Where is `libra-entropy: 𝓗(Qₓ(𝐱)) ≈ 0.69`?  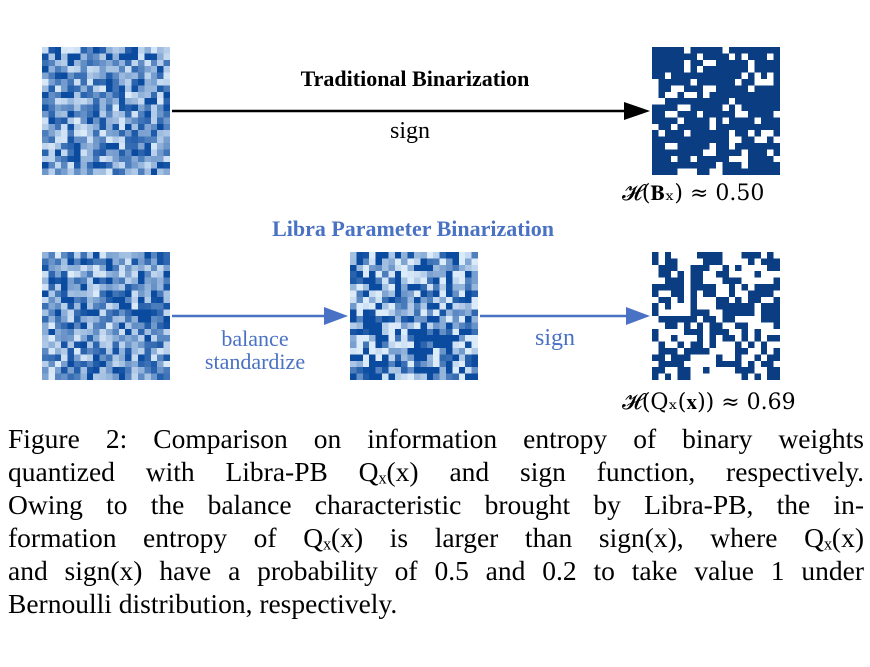
libra-entropy: 𝓗(Qₓ(𝐱)) ≈ 0.69 is located at coordinates (709, 402).